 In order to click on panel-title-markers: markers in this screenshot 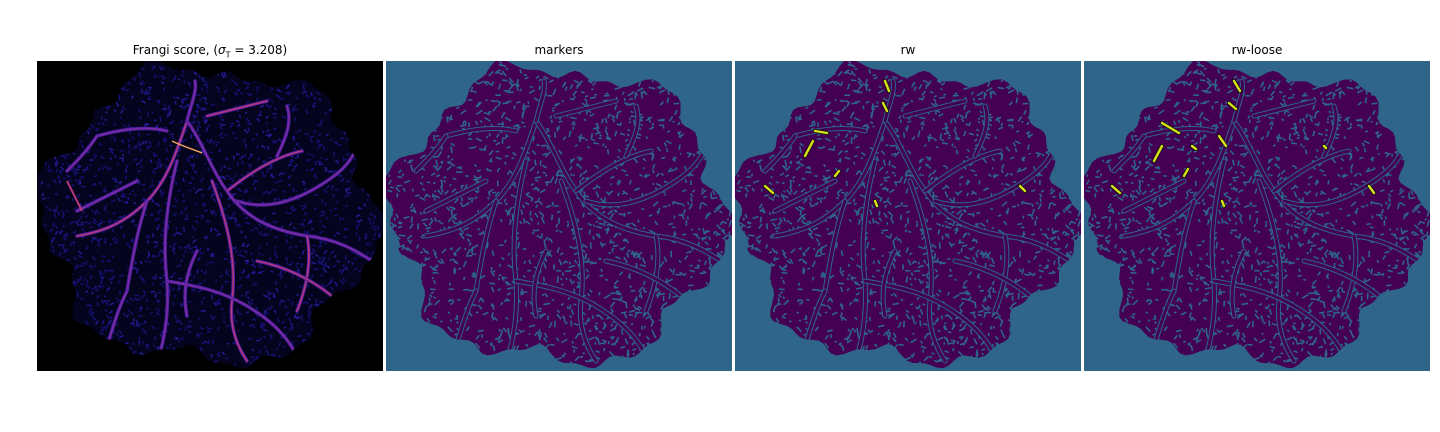, I will do `click(559, 50)`.